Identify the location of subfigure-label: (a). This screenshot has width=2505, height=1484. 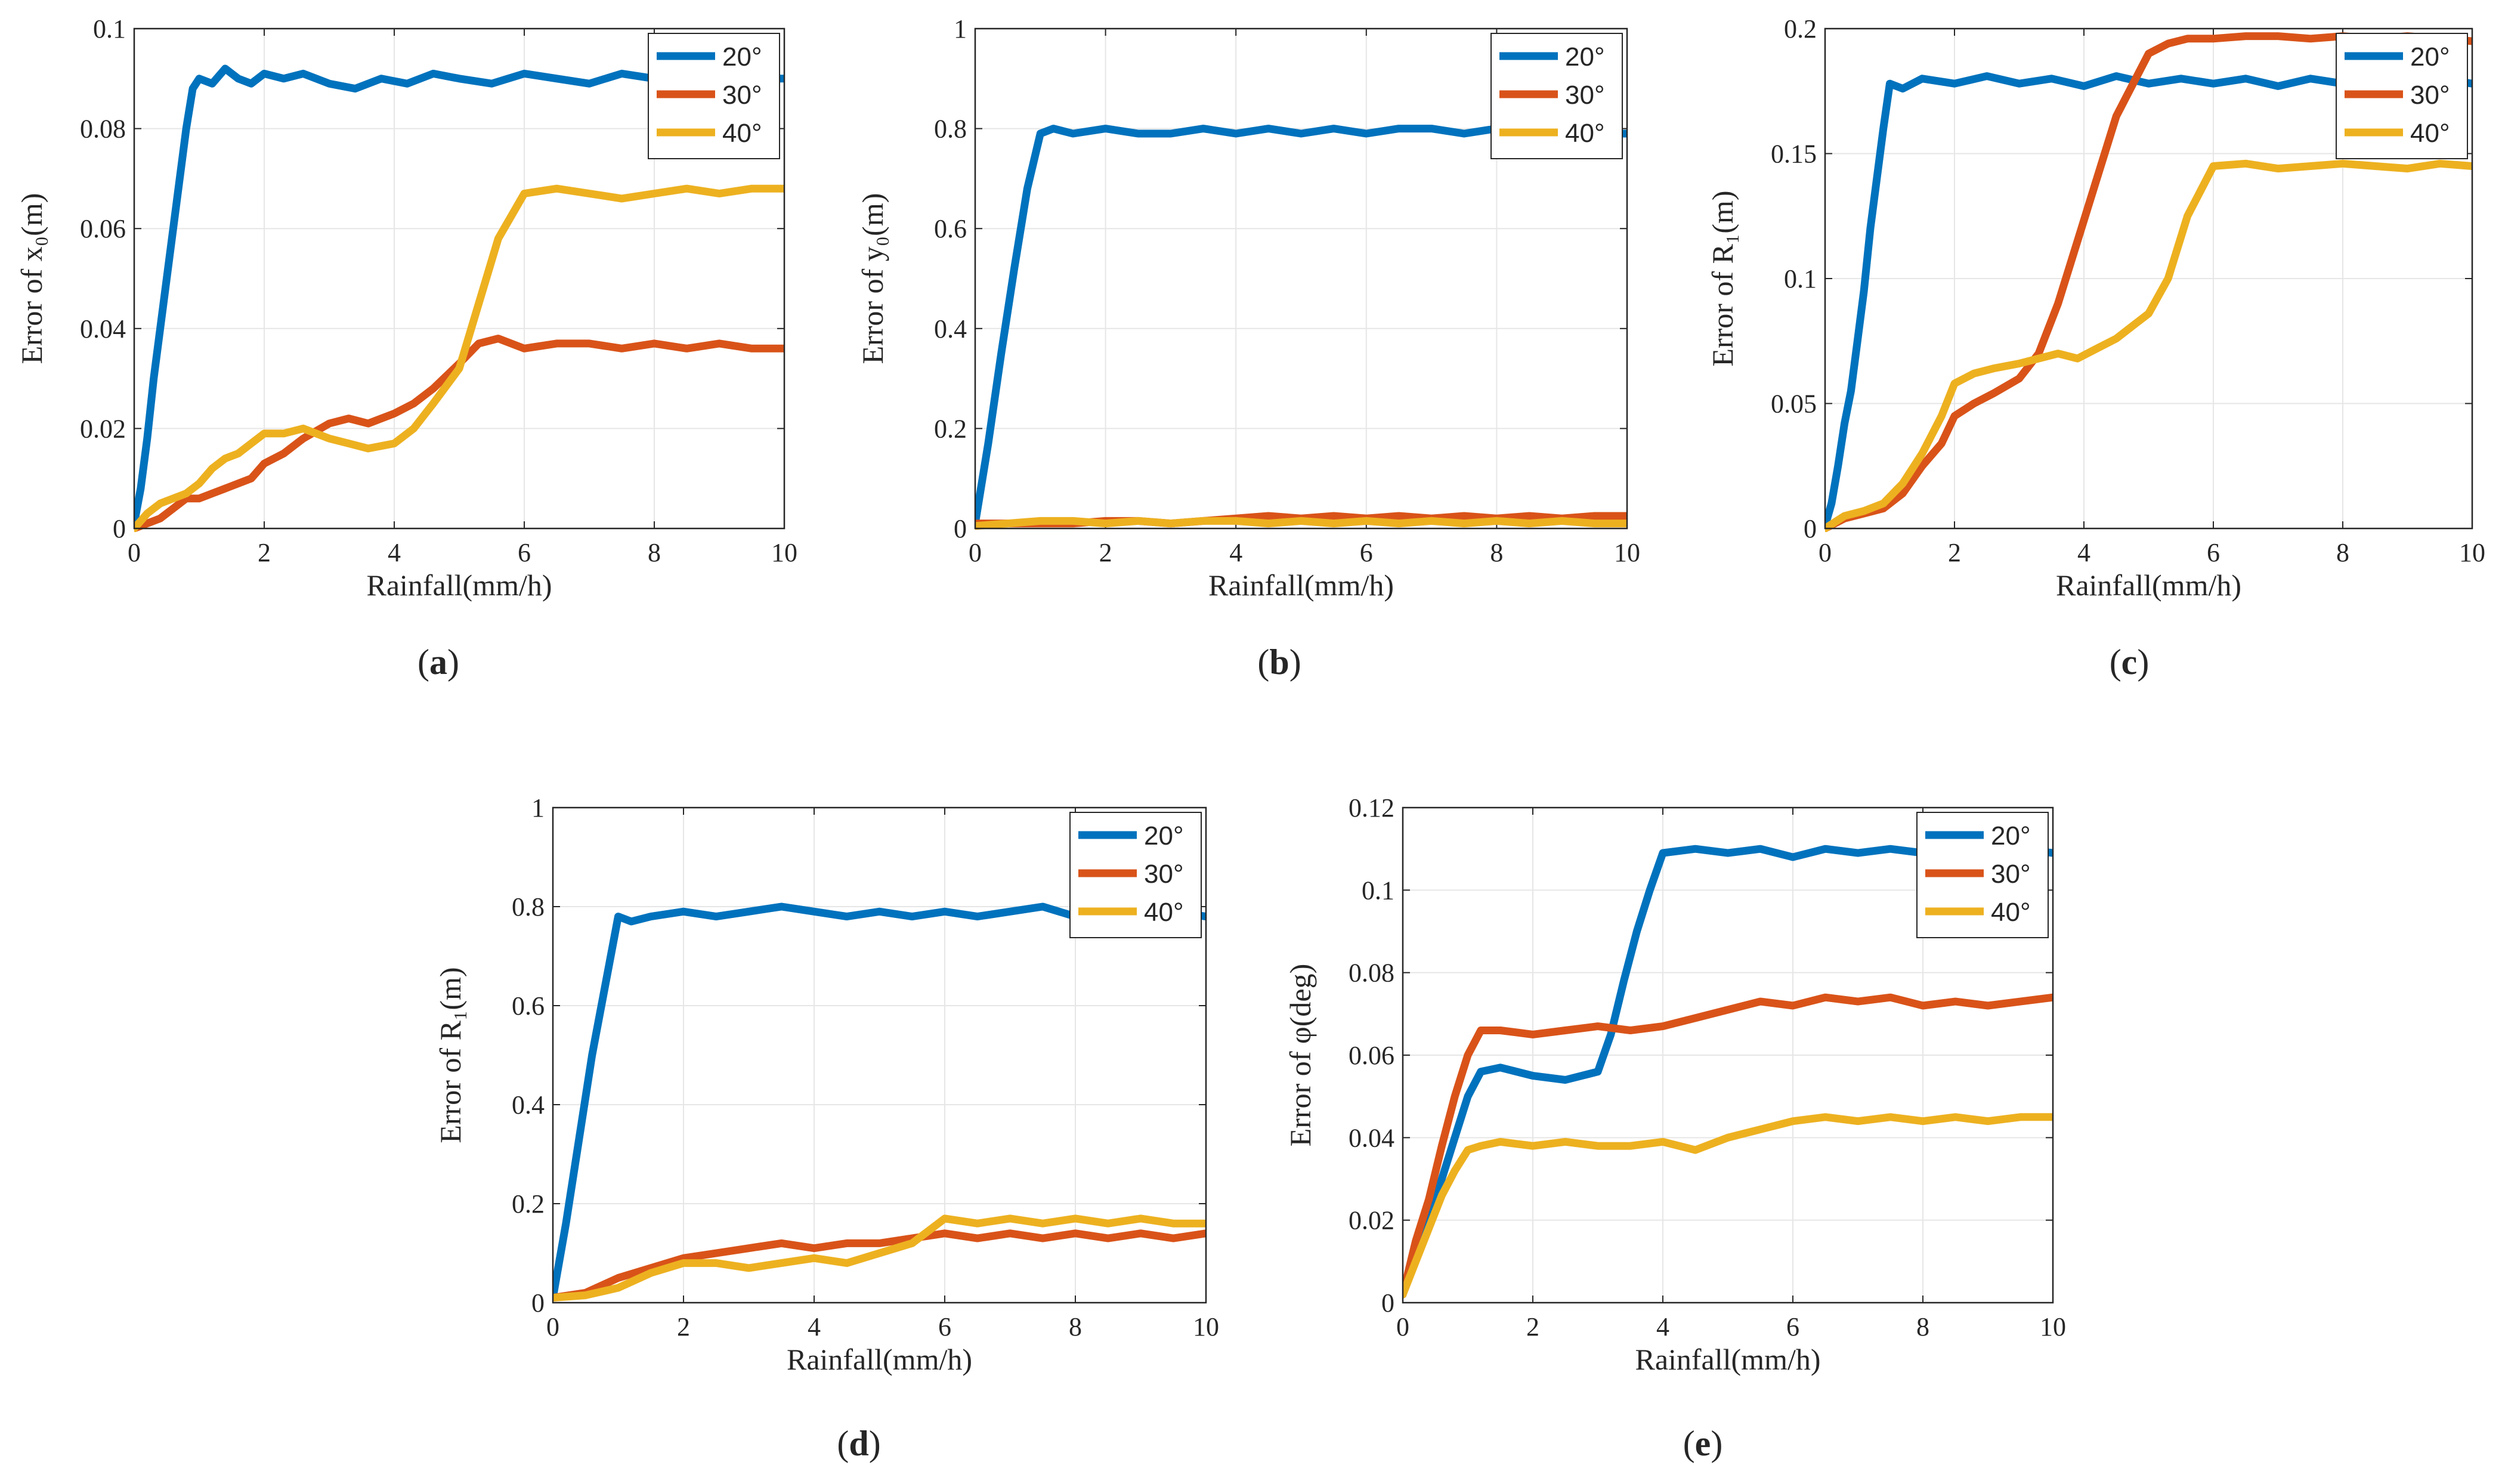
(438, 662).